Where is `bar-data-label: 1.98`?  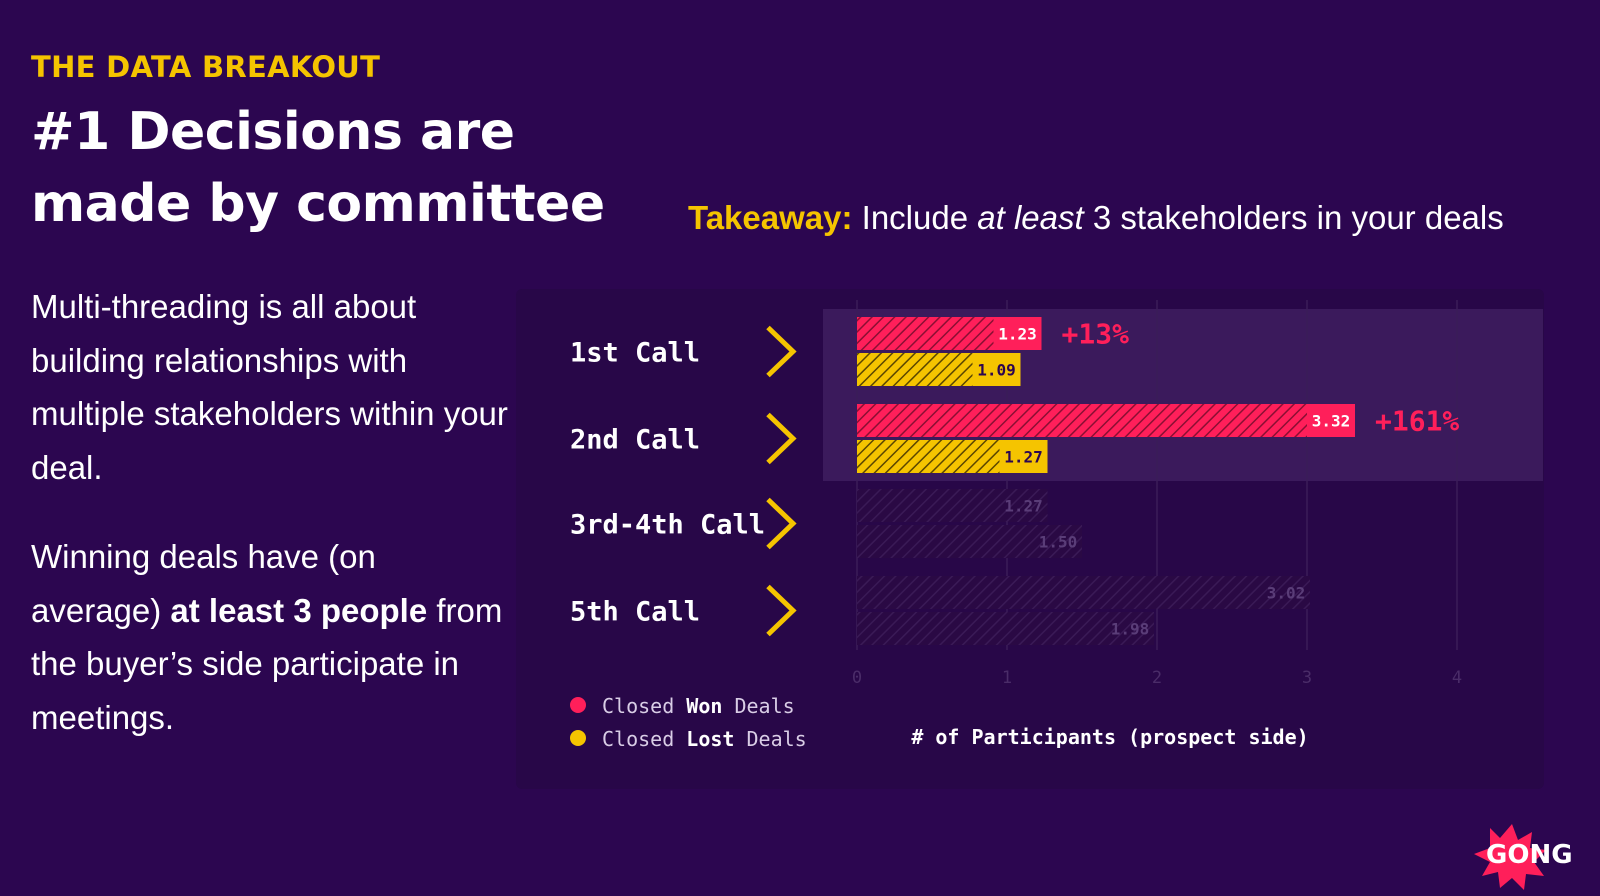 bar-data-label: 1.98 is located at coordinates (1130, 629).